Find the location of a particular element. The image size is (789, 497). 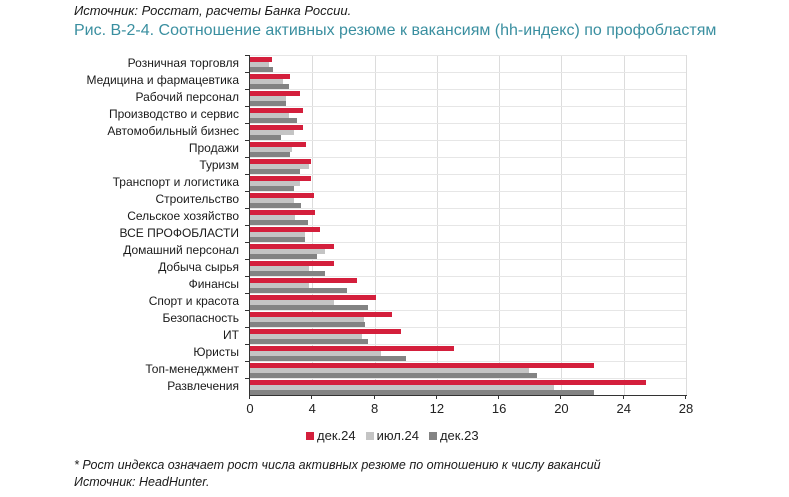

legend-item-dec23: дек.23 is located at coordinates (453, 435).